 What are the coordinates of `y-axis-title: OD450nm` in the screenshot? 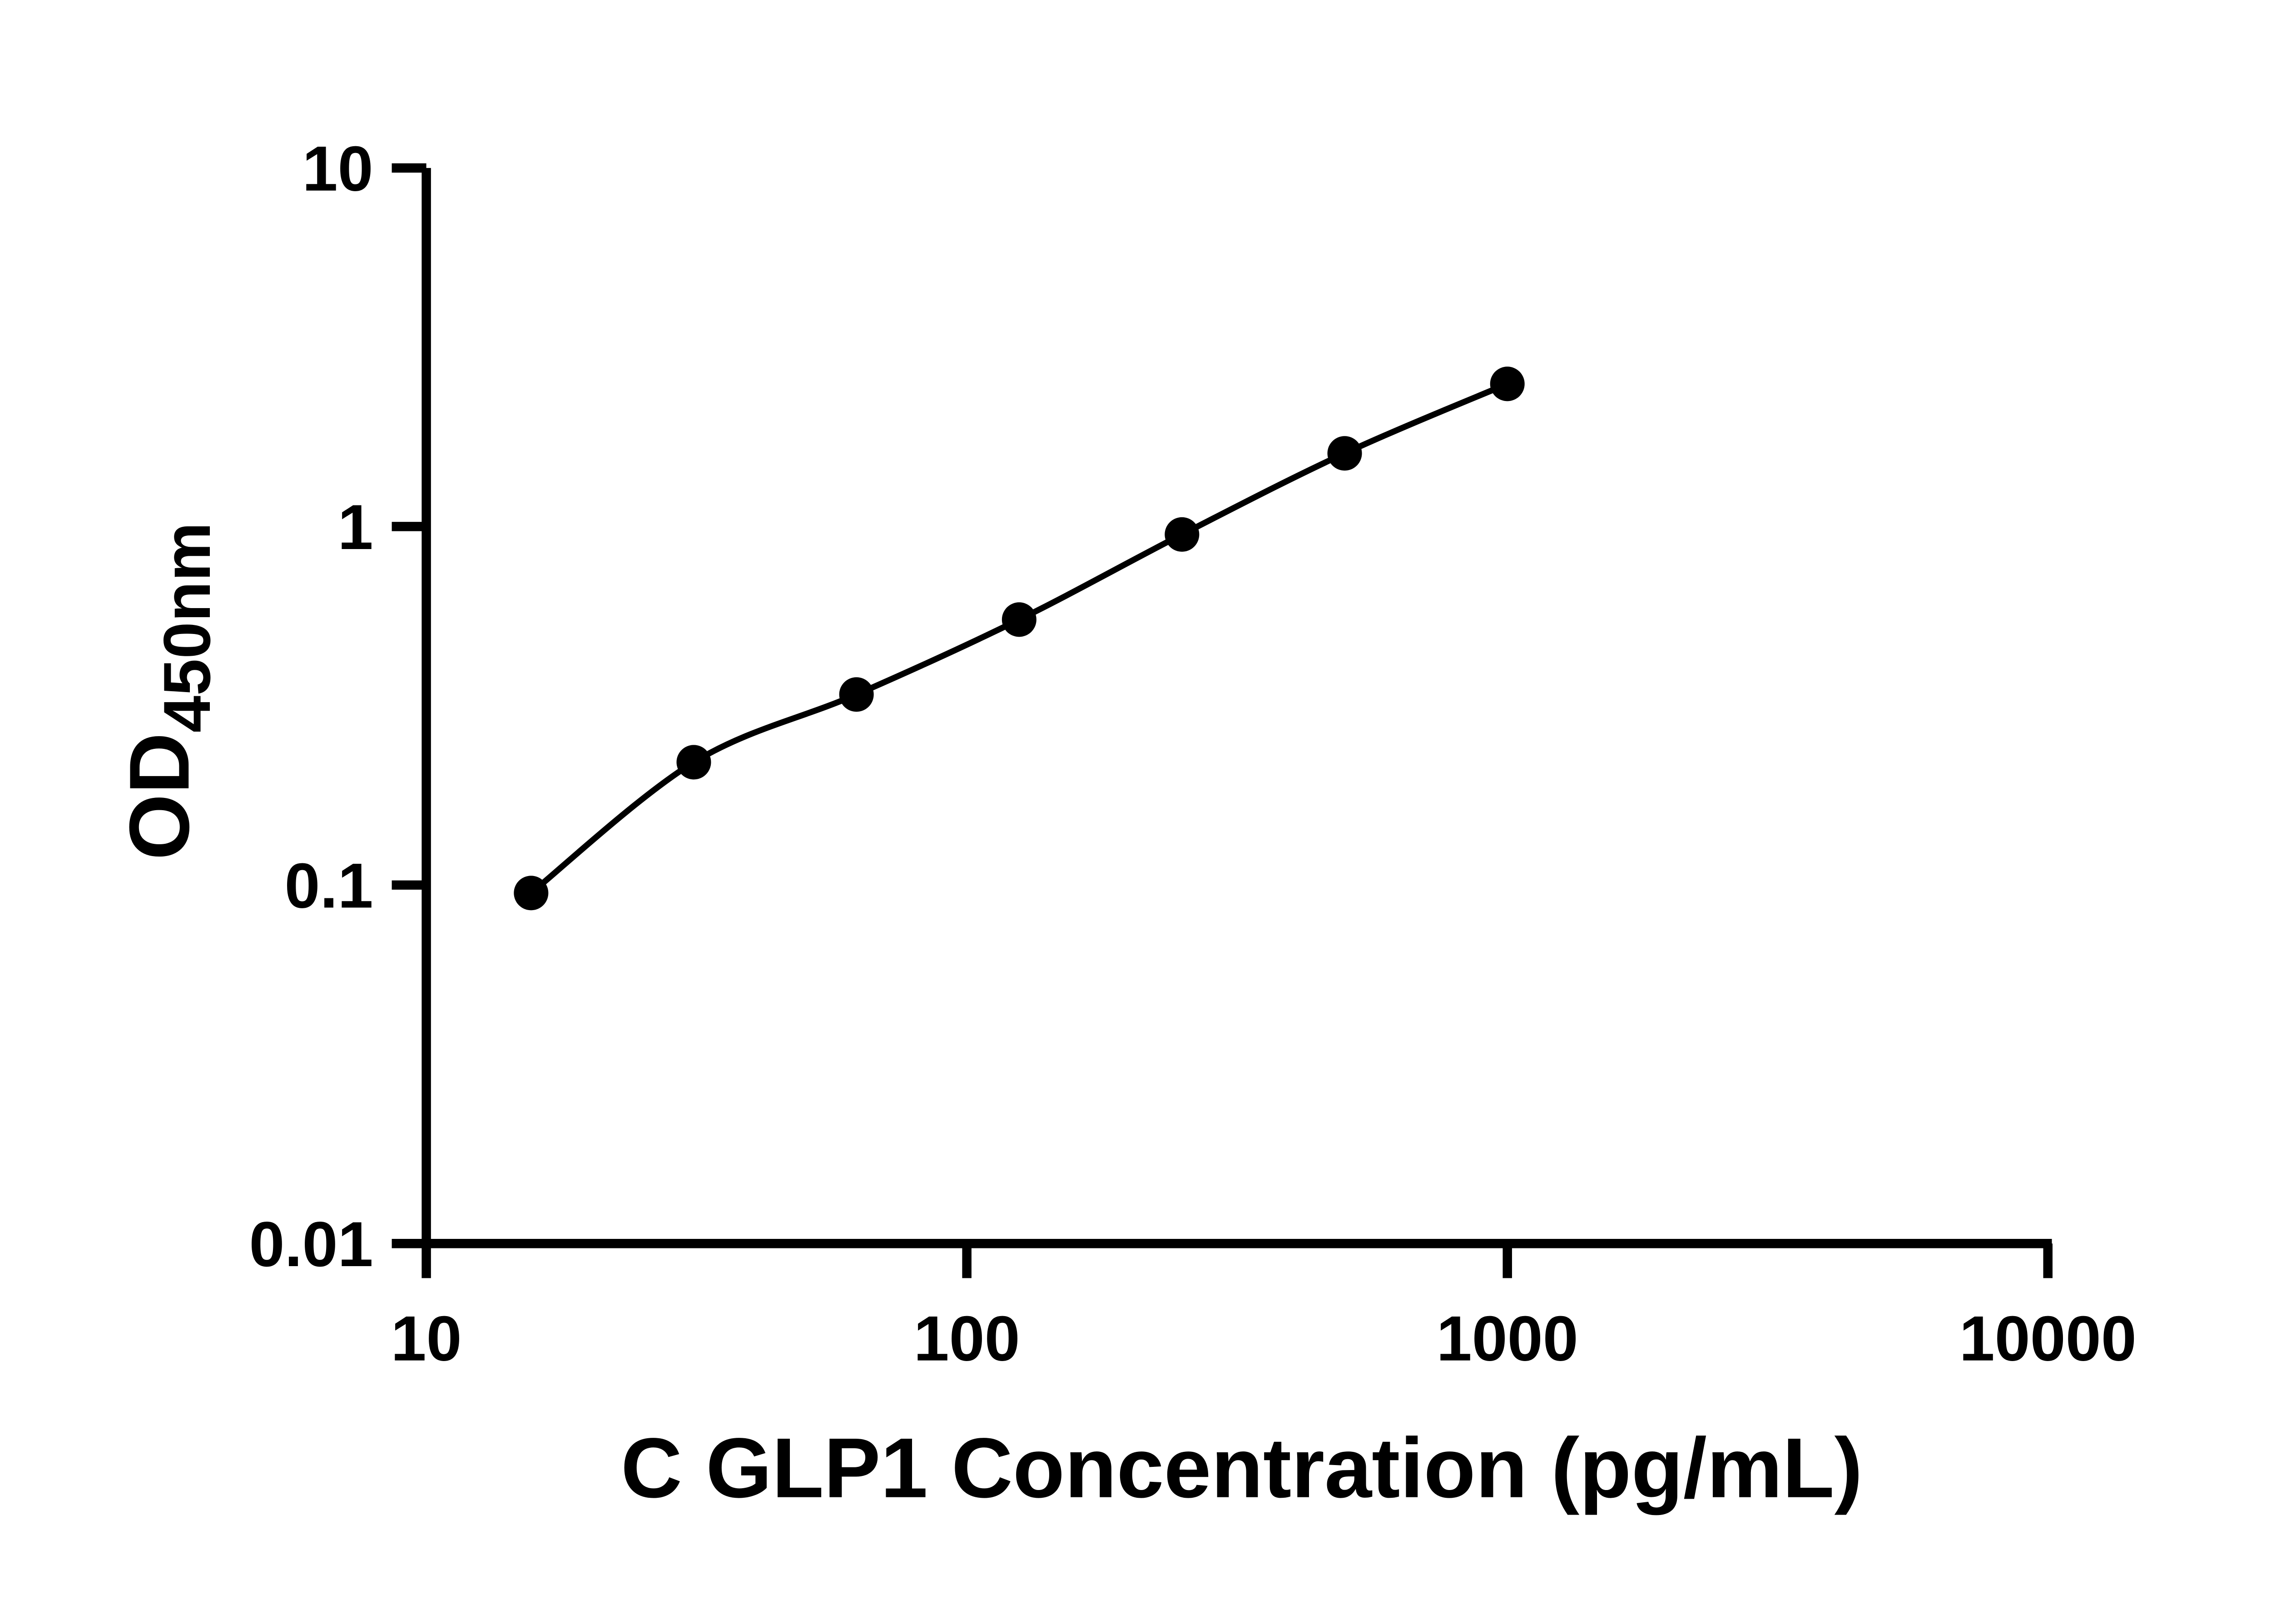 It's located at (168, 691).